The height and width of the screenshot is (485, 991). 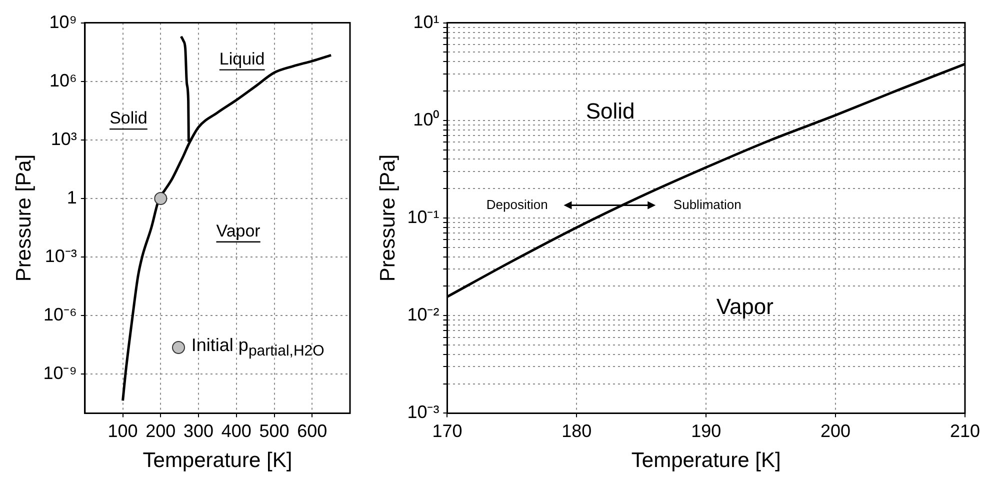 What do you see at coordinates (63, 22) in the screenshot?
I see `y-tick-label: 10⁹` at bounding box center [63, 22].